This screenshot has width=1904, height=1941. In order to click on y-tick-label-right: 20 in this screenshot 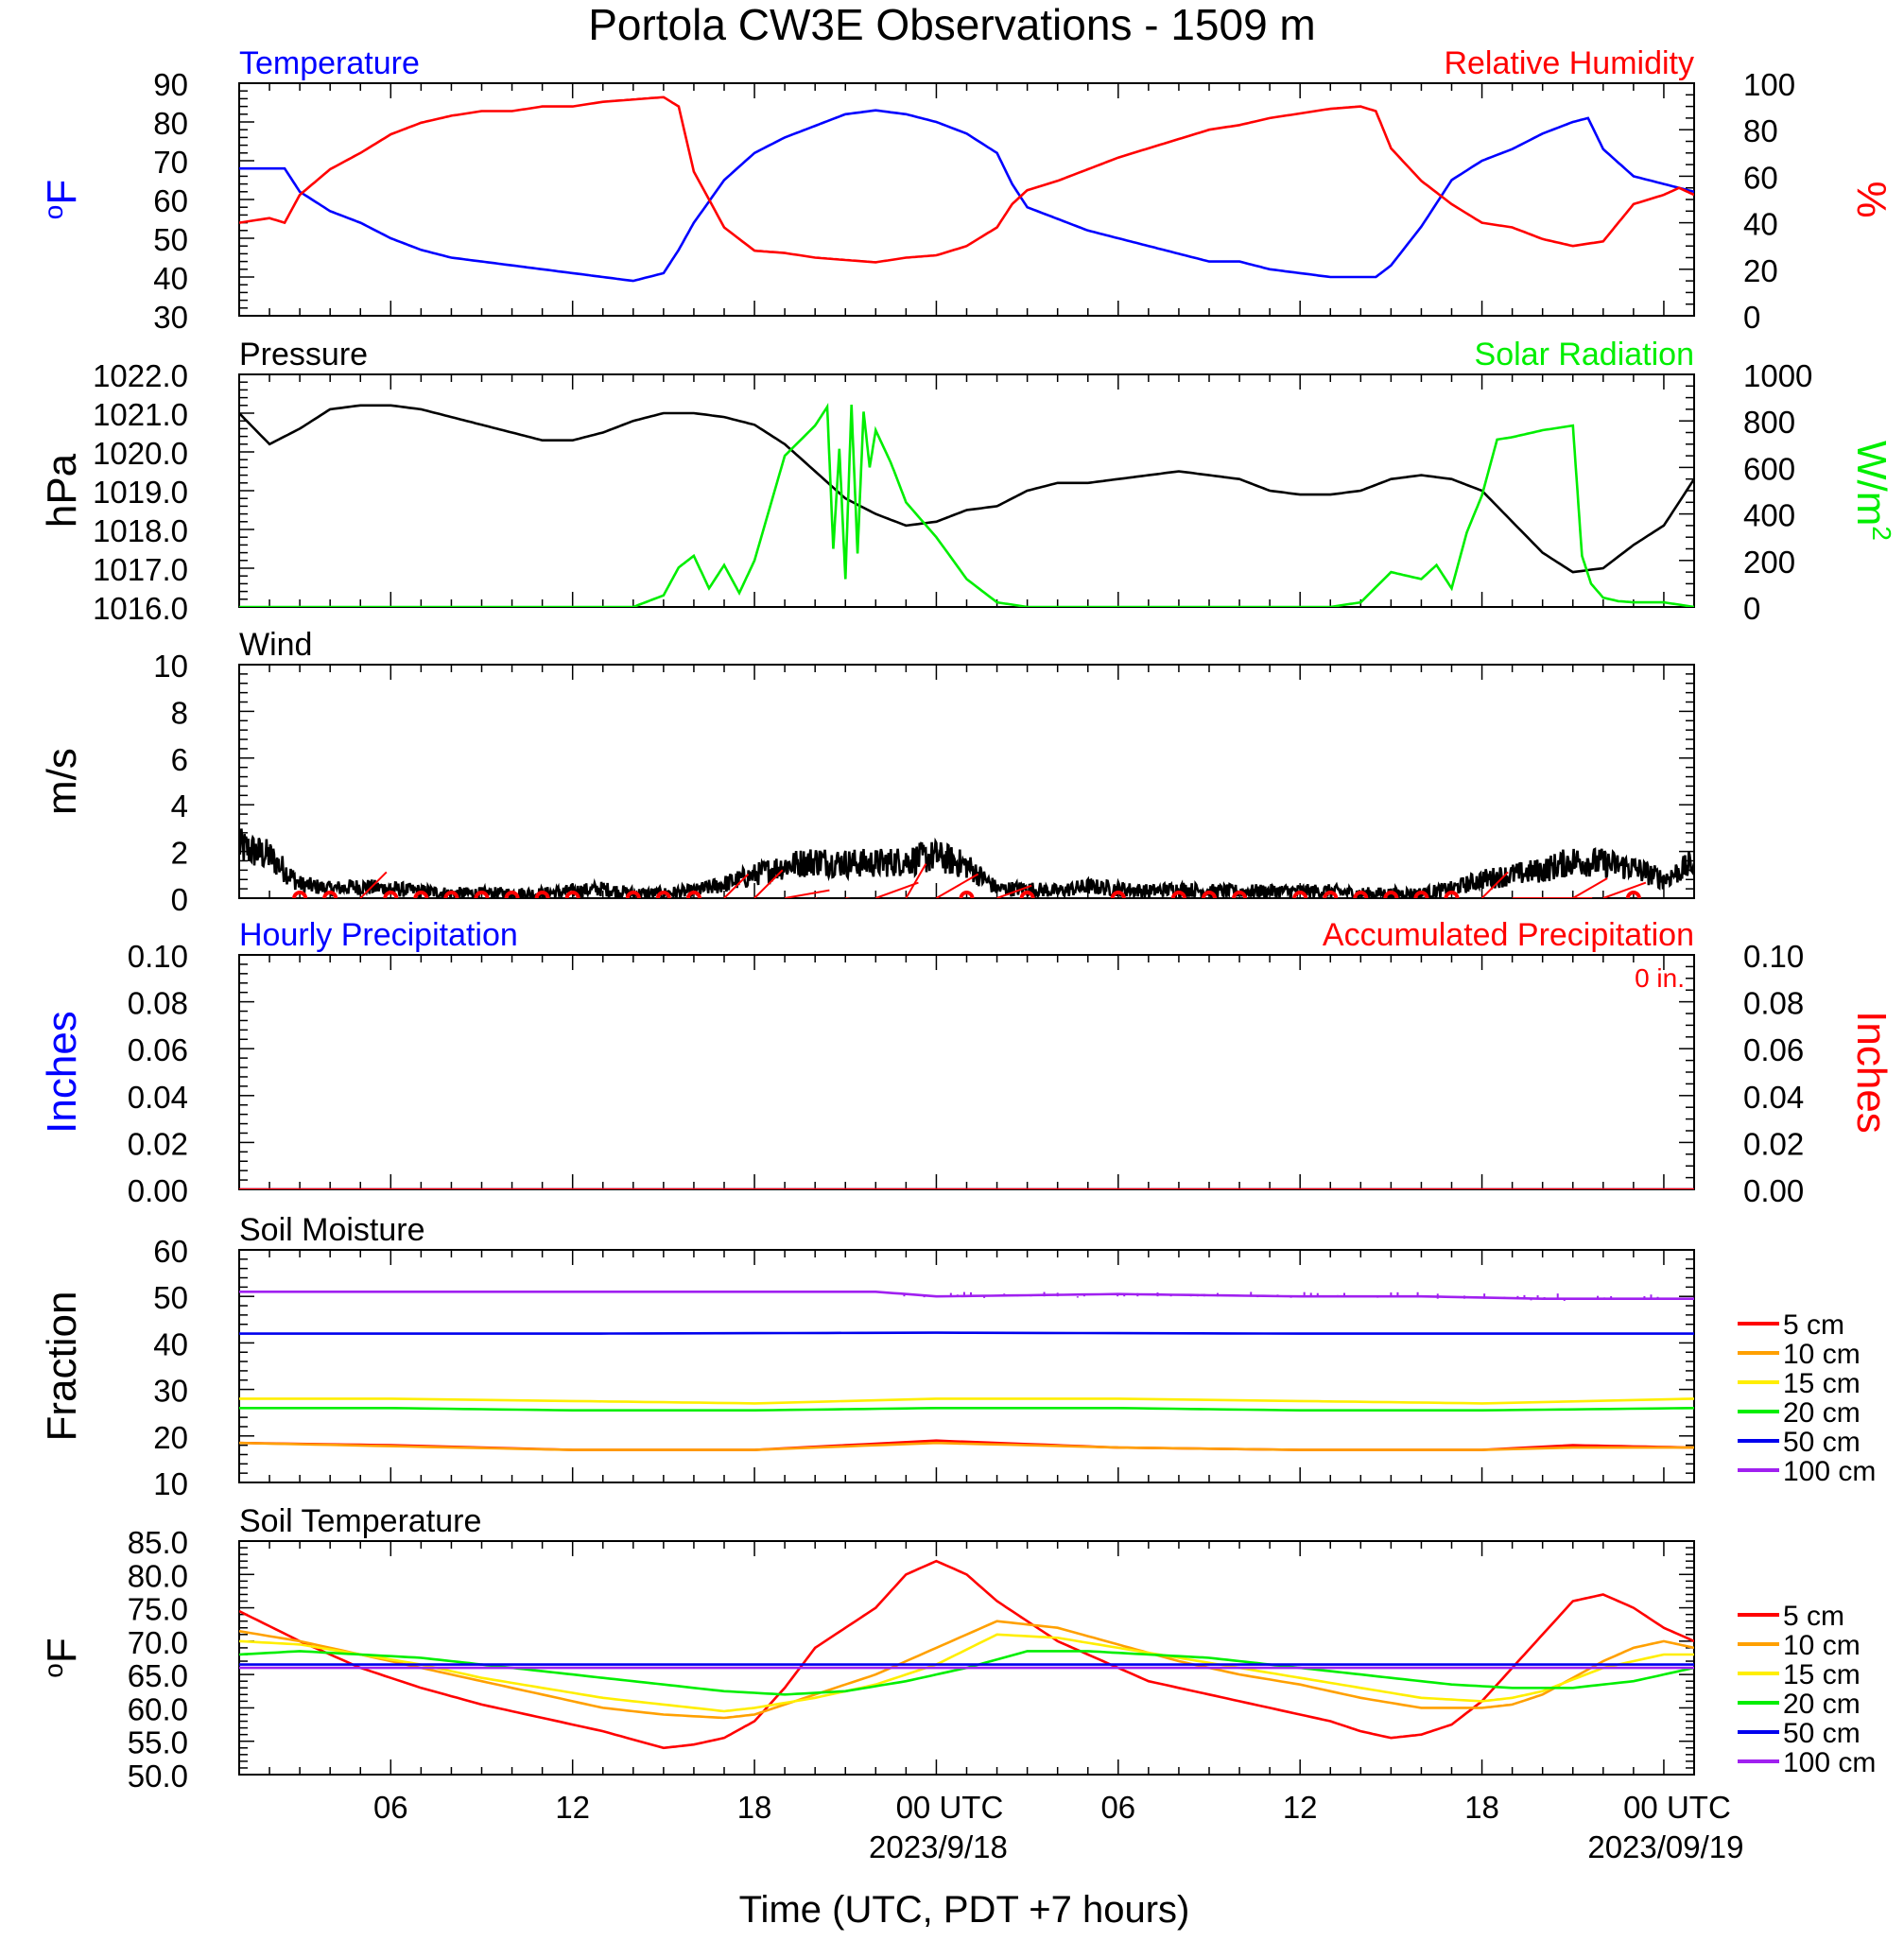, I will do `click(1761, 271)`.